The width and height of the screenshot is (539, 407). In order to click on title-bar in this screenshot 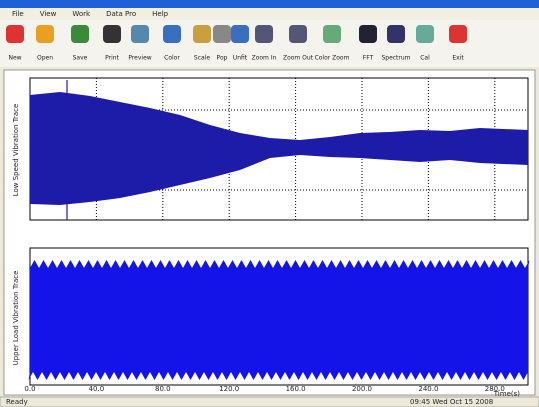, I will do `click(269, 4)`.